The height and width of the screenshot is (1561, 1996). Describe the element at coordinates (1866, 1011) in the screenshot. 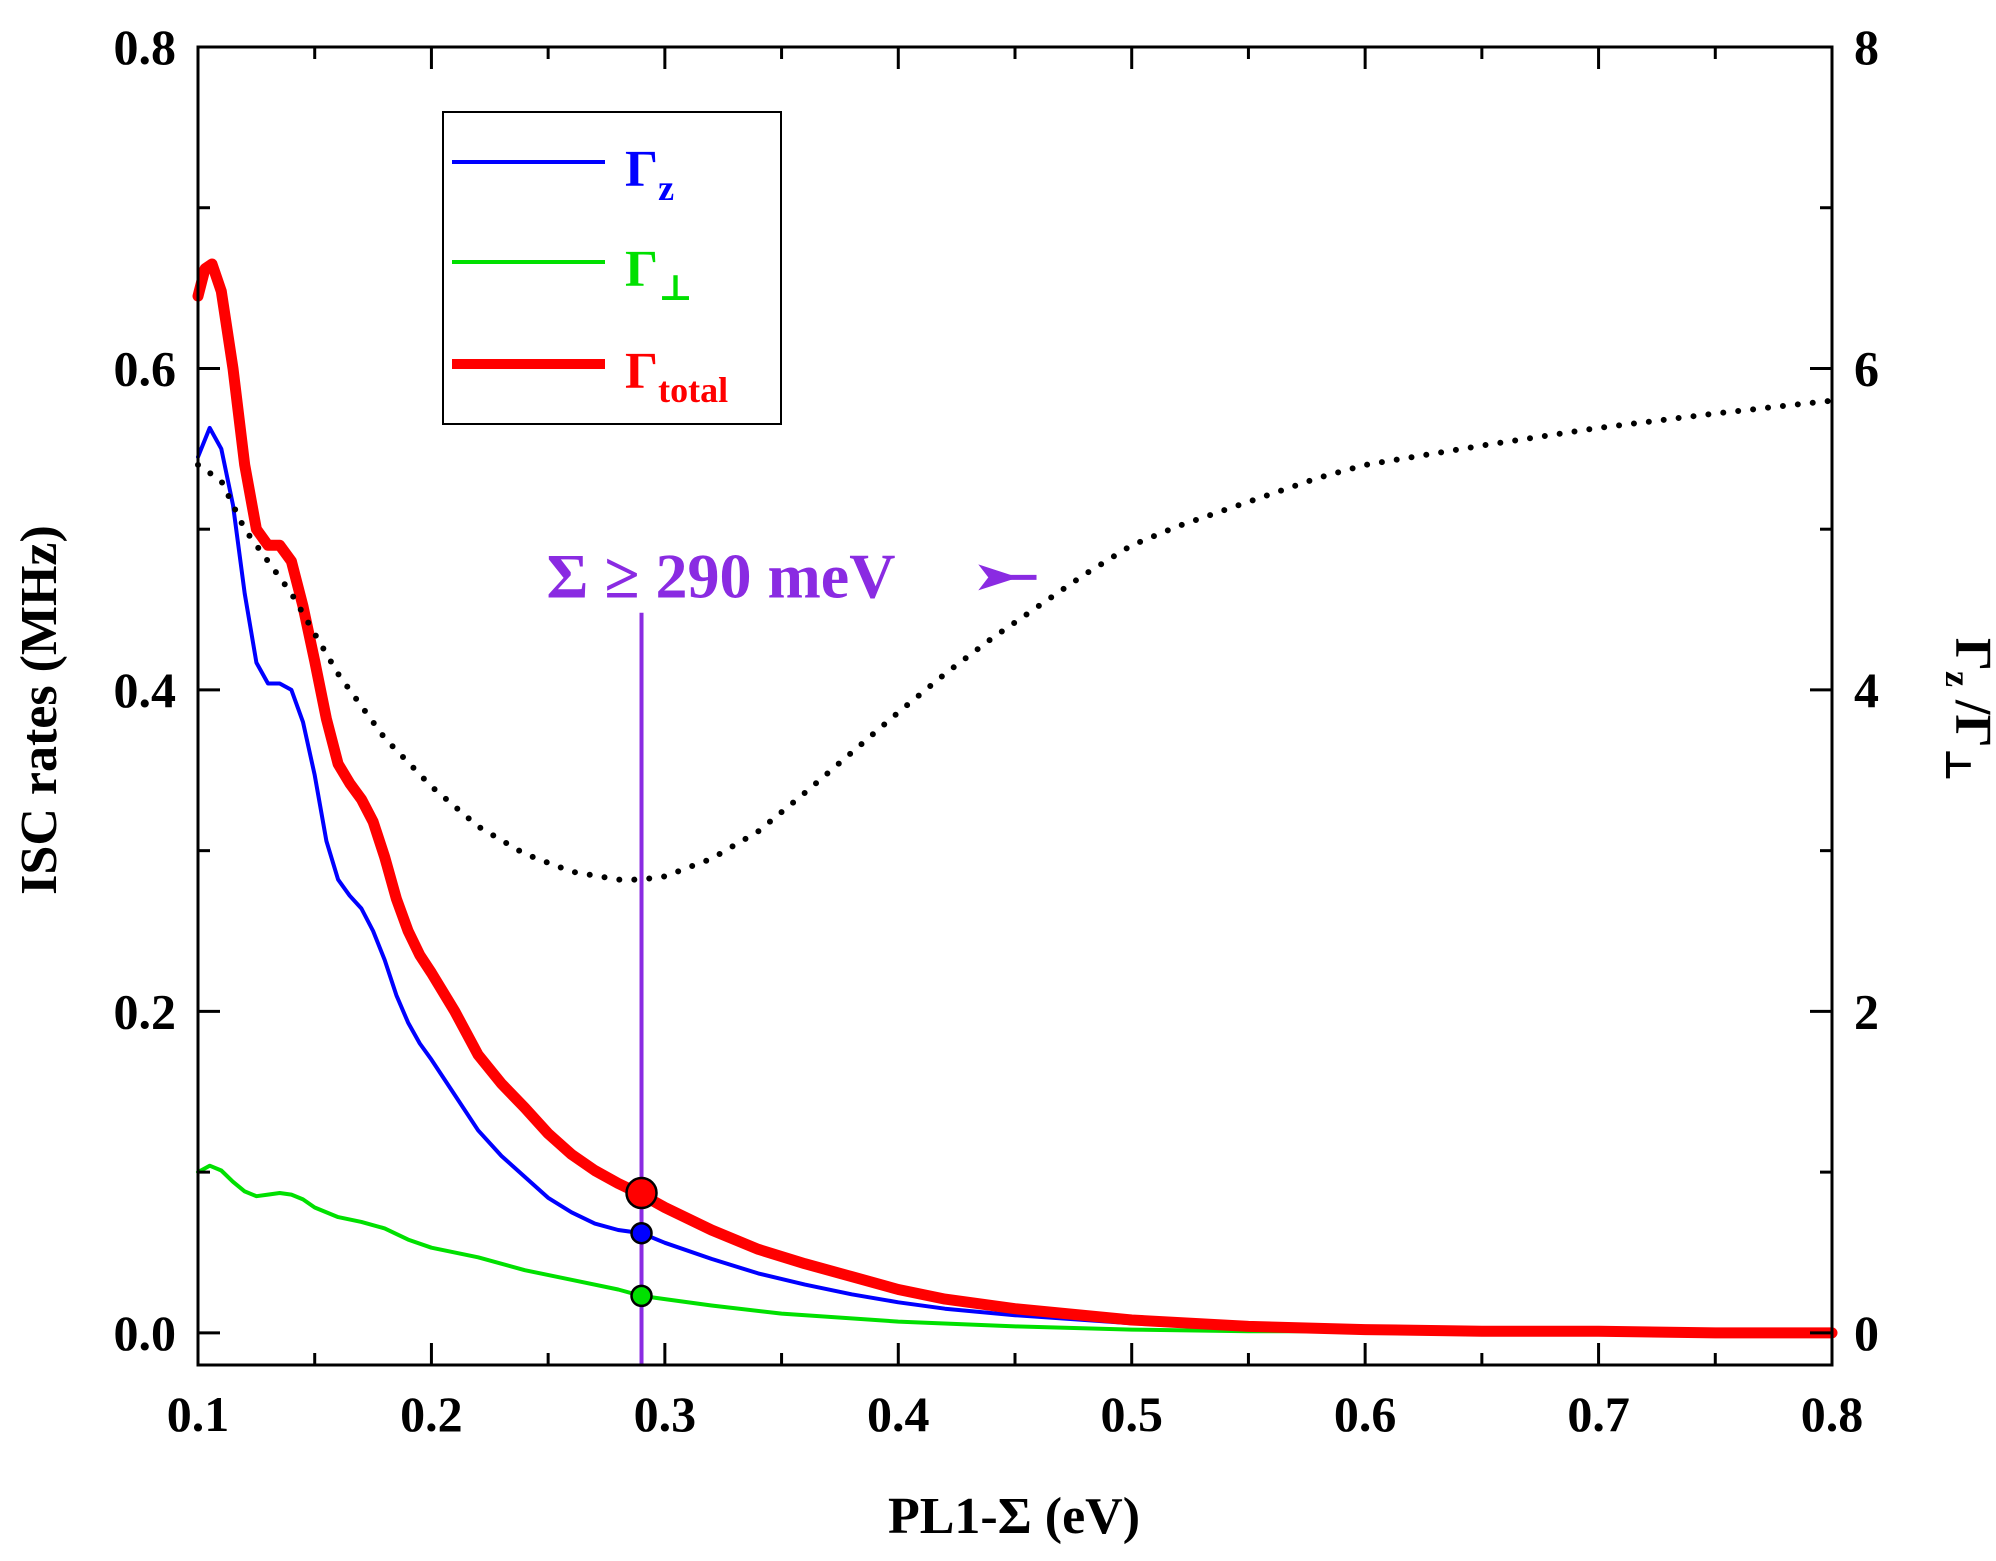

I see `y2-tick-label: 2` at that location.